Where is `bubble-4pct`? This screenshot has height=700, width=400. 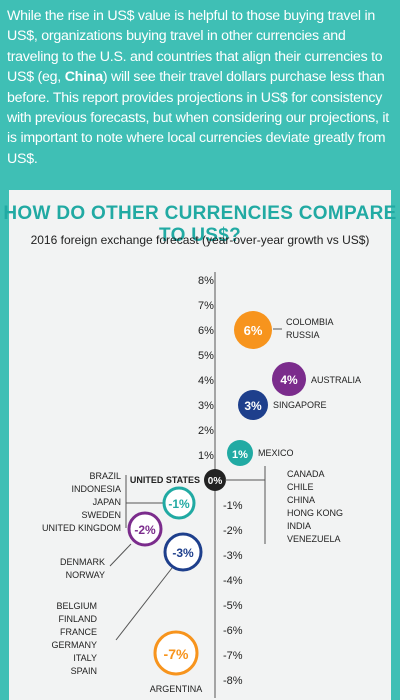 bubble-4pct is located at coordinates (289, 379).